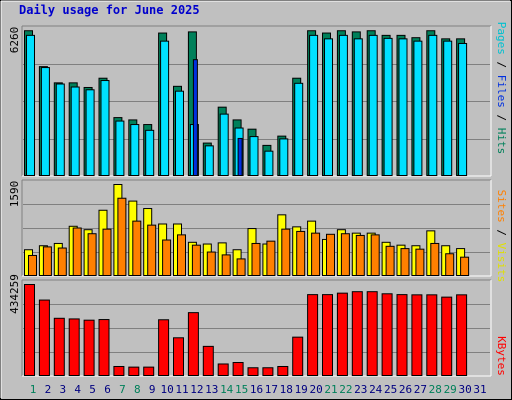  I want to click on legend-top: Pages / Files / Hits, so click(501, 88).